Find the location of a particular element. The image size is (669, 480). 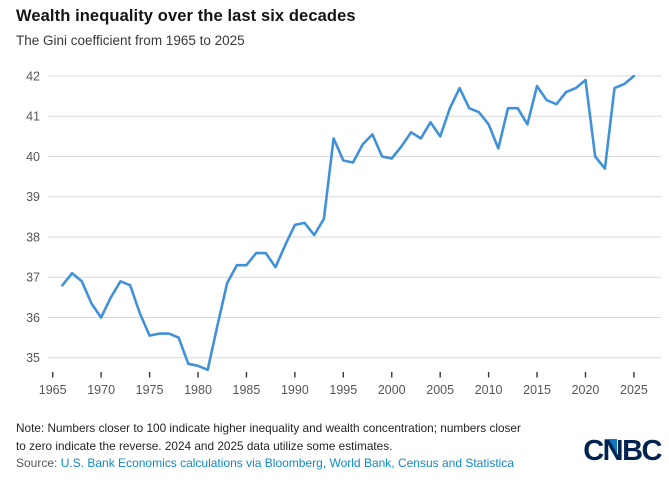

y-axis-label: 40 is located at coordinates (33, 157).